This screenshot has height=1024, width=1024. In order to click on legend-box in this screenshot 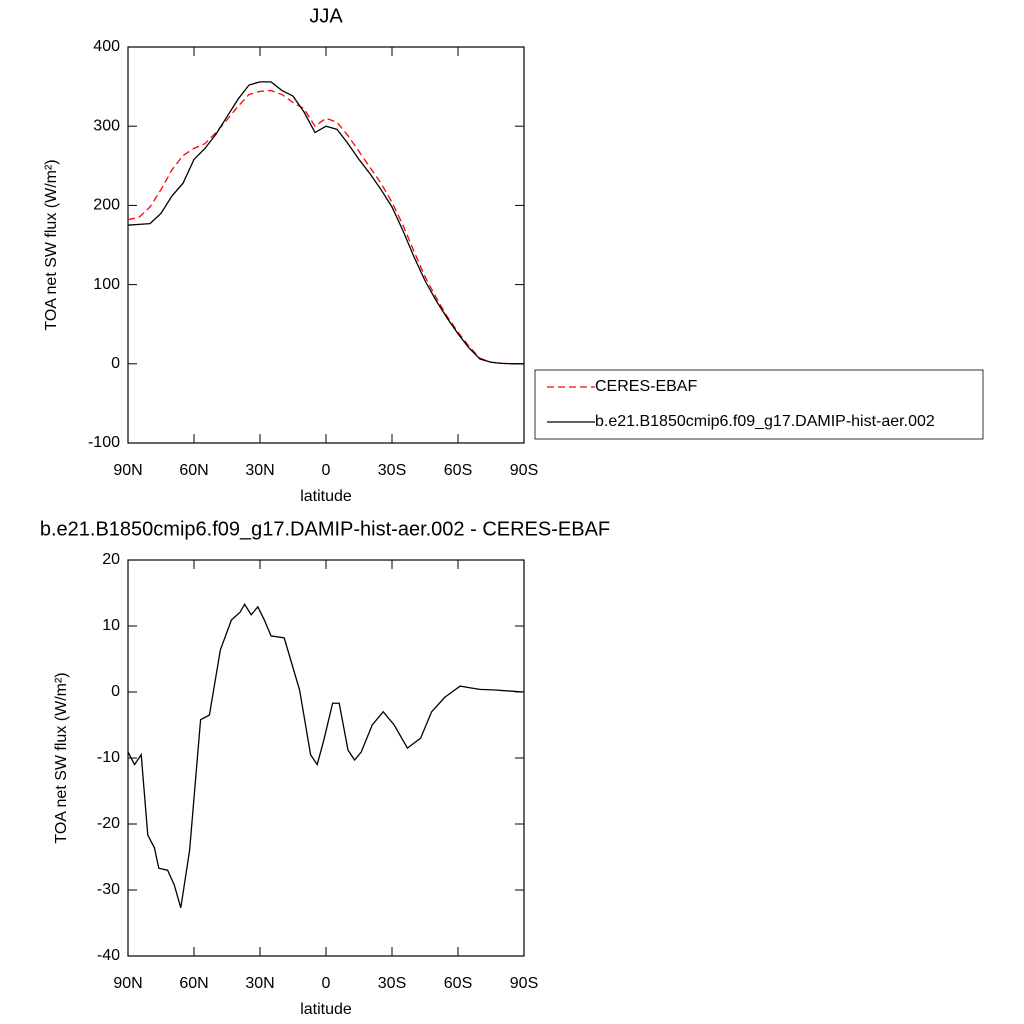, I will do `click(759, 404)`.